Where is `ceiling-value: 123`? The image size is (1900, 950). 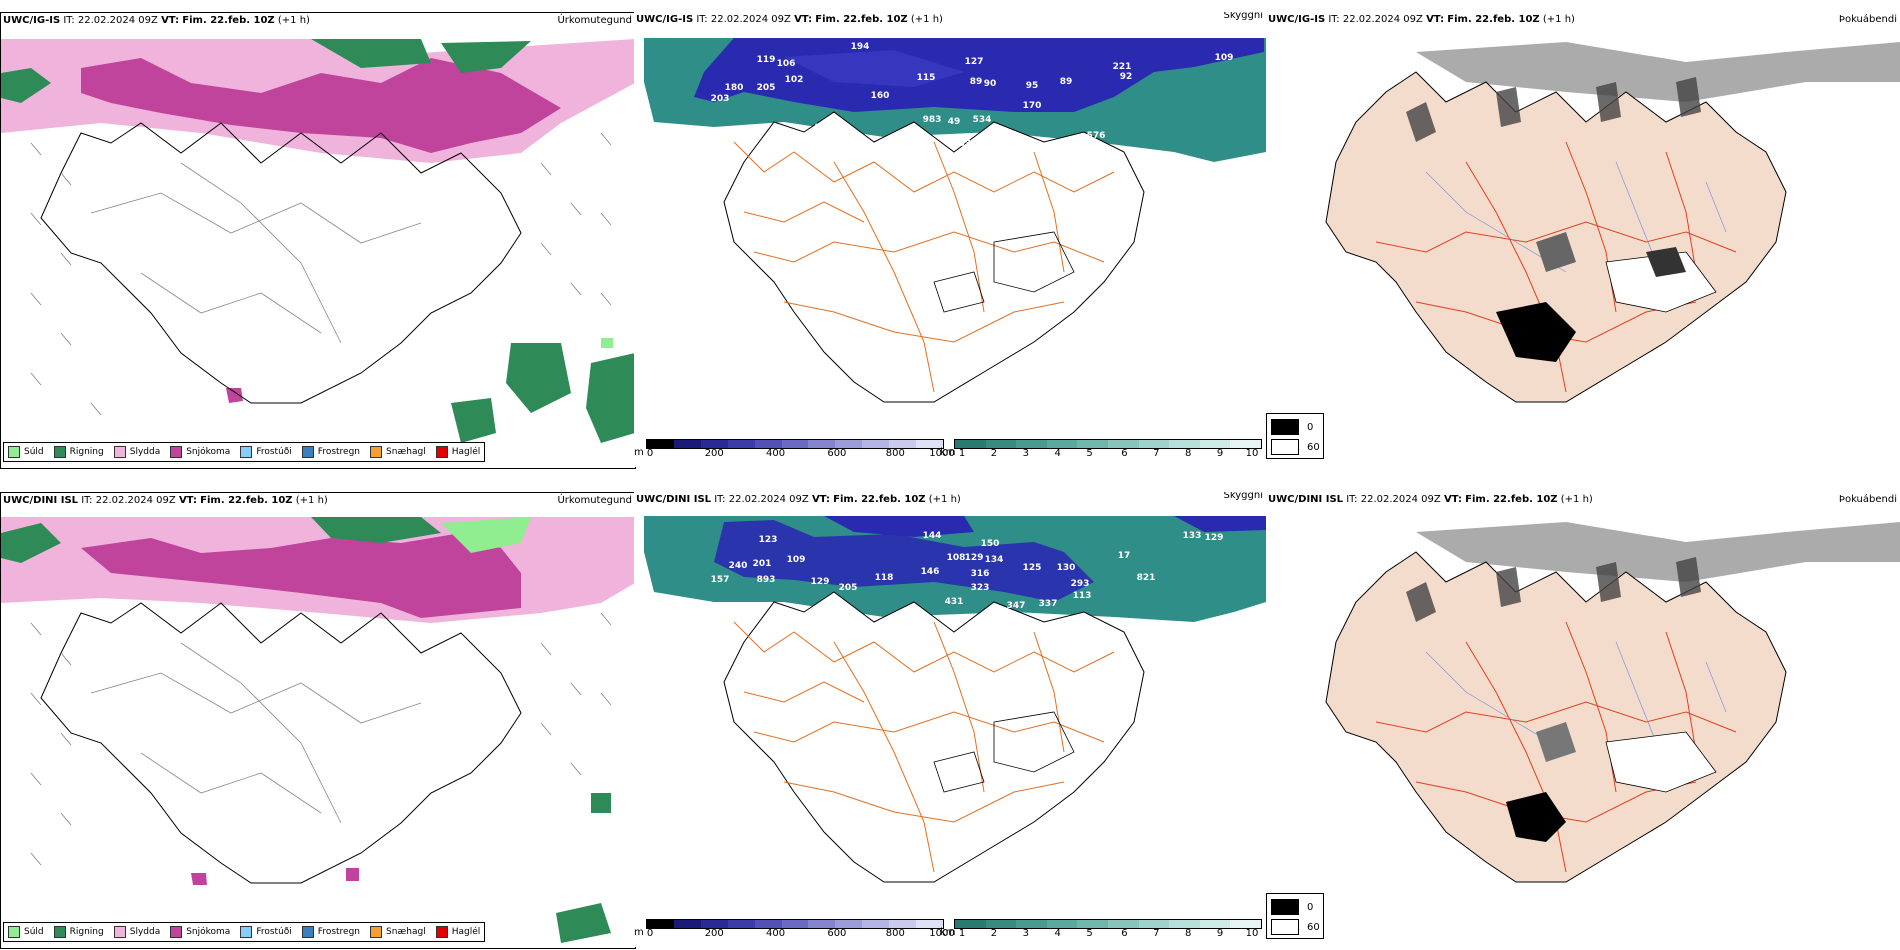 ceiling-value: 123 is located at coordinates (768, 540).